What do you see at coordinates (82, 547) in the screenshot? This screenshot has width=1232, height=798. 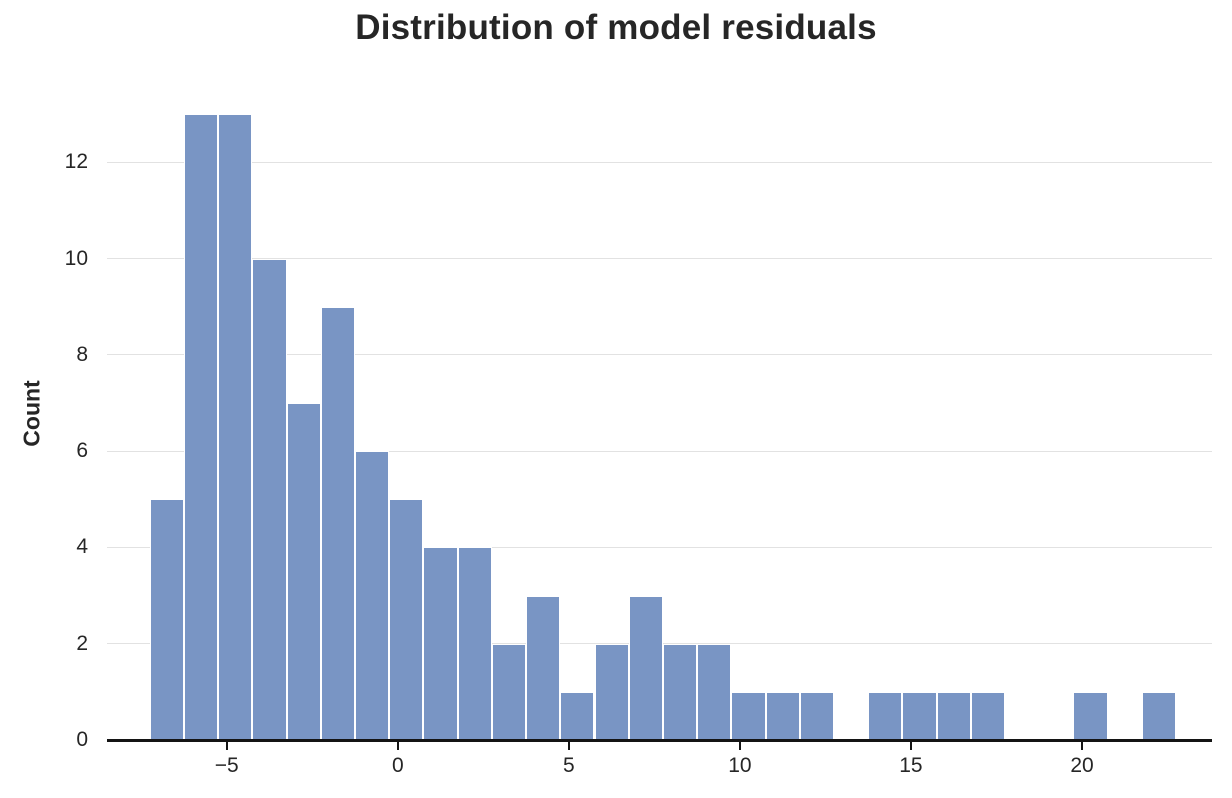 I see `y-tick-label: 4` at bounding box center [82, 547].